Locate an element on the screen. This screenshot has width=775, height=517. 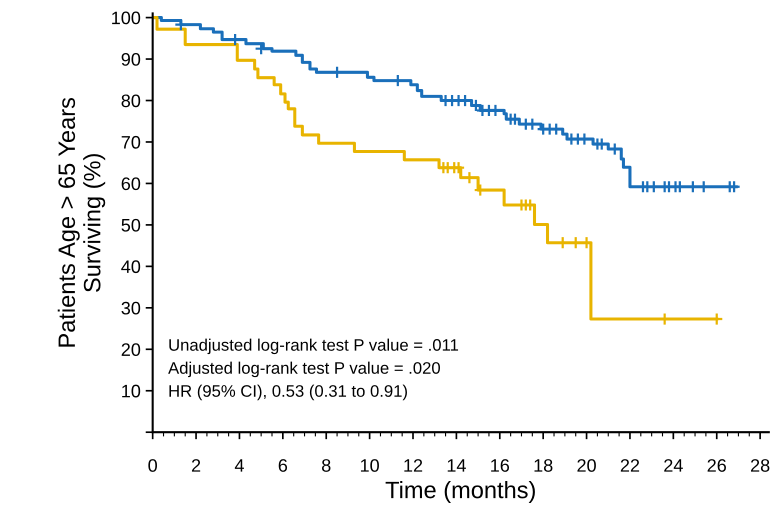
x-tick-label: 8 is located at coordinates (326, 465).